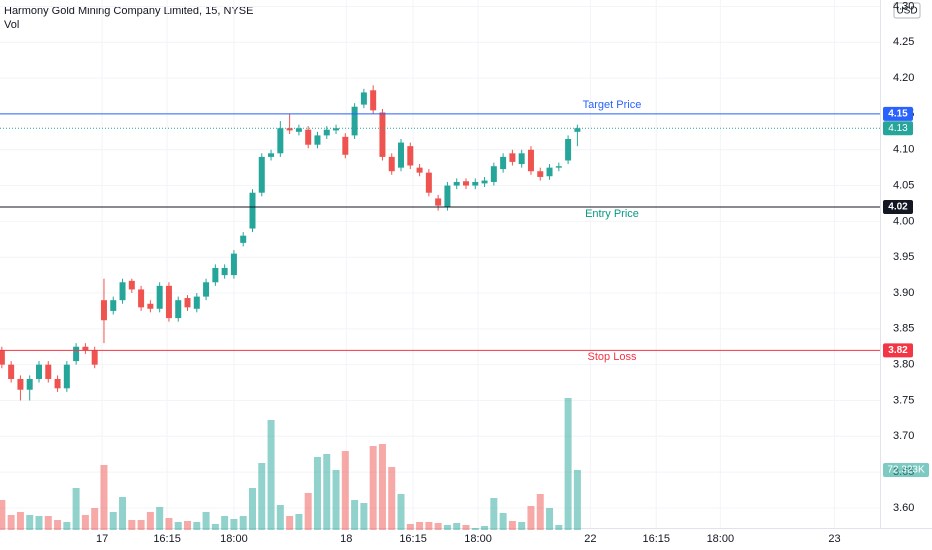 This screenshot has height=550, width=932. Describe the element at coordinates (903, 293) in the screenshot. I see `y-tick-label: 3.90` at that location.